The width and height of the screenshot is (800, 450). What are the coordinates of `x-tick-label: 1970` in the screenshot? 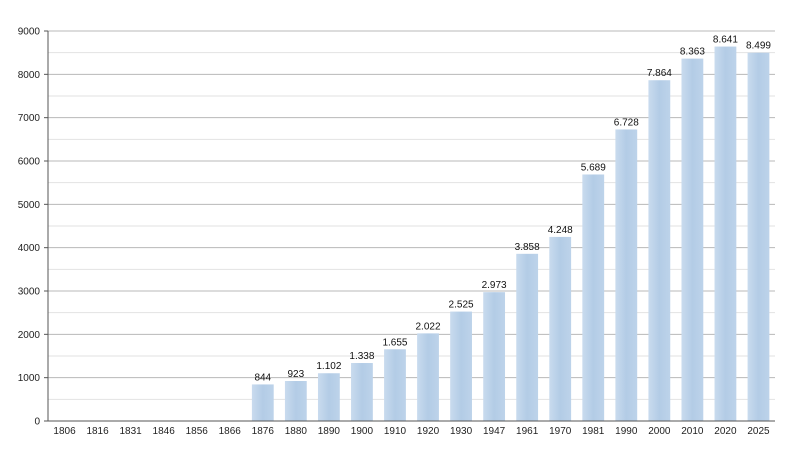 It's located at (560, 431).